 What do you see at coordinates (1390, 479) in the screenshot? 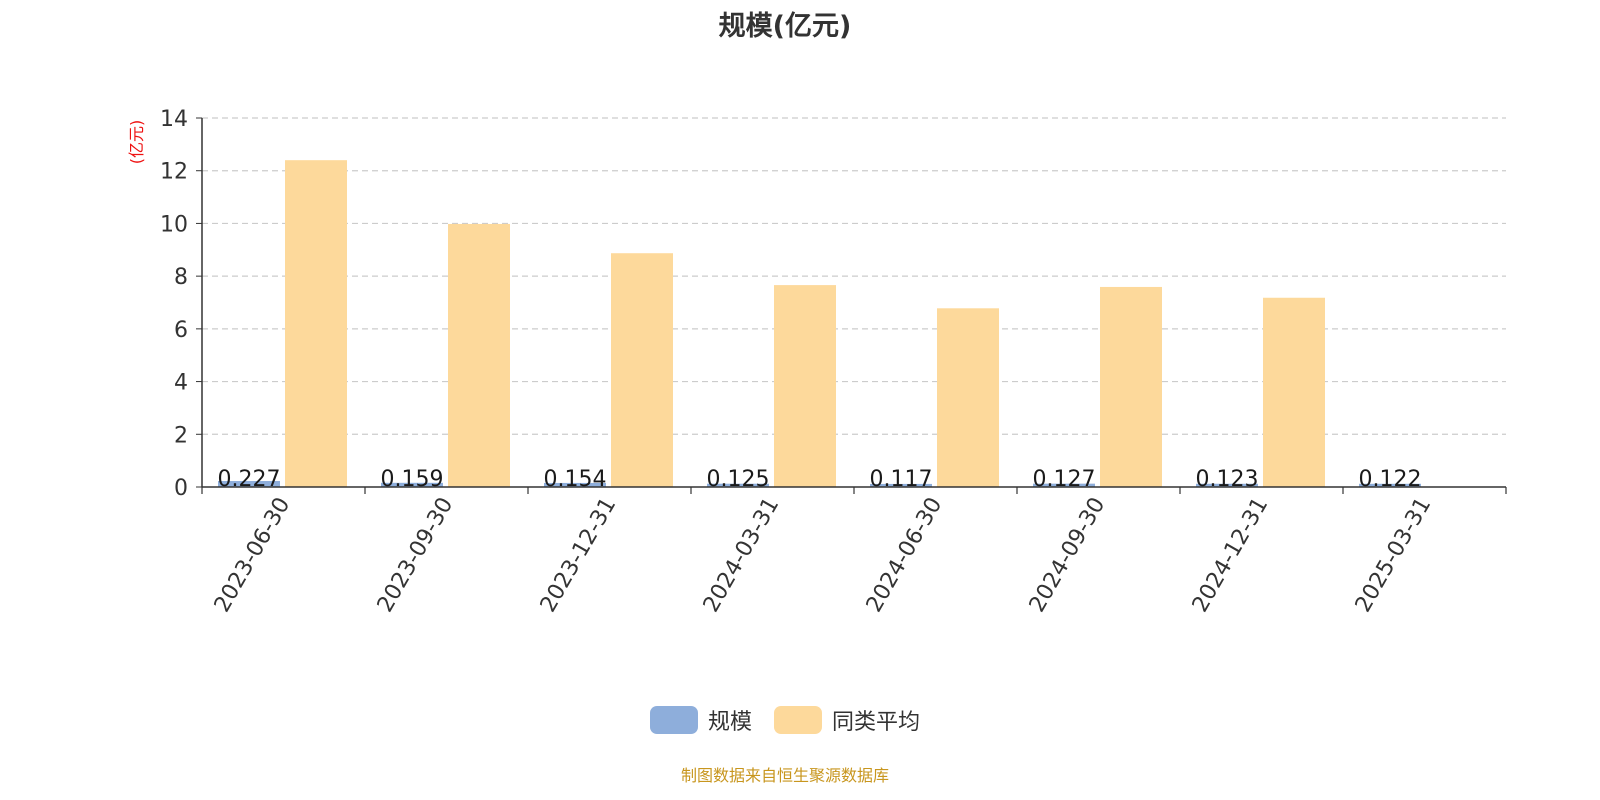
I see `data-label: 0.122` at bounding box center [1390, 479].